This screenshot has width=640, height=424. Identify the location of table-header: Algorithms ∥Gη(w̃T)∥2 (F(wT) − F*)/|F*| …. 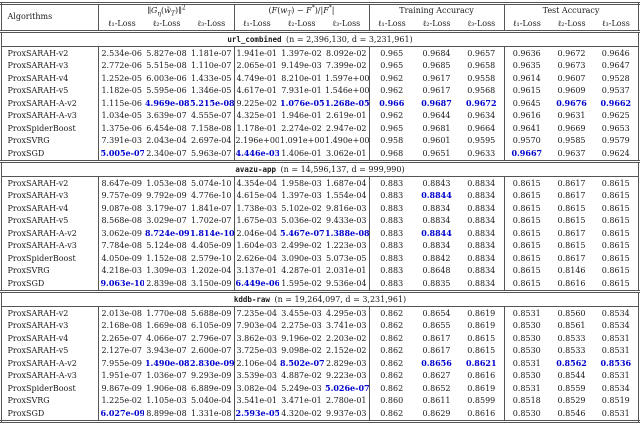
(320, 18).